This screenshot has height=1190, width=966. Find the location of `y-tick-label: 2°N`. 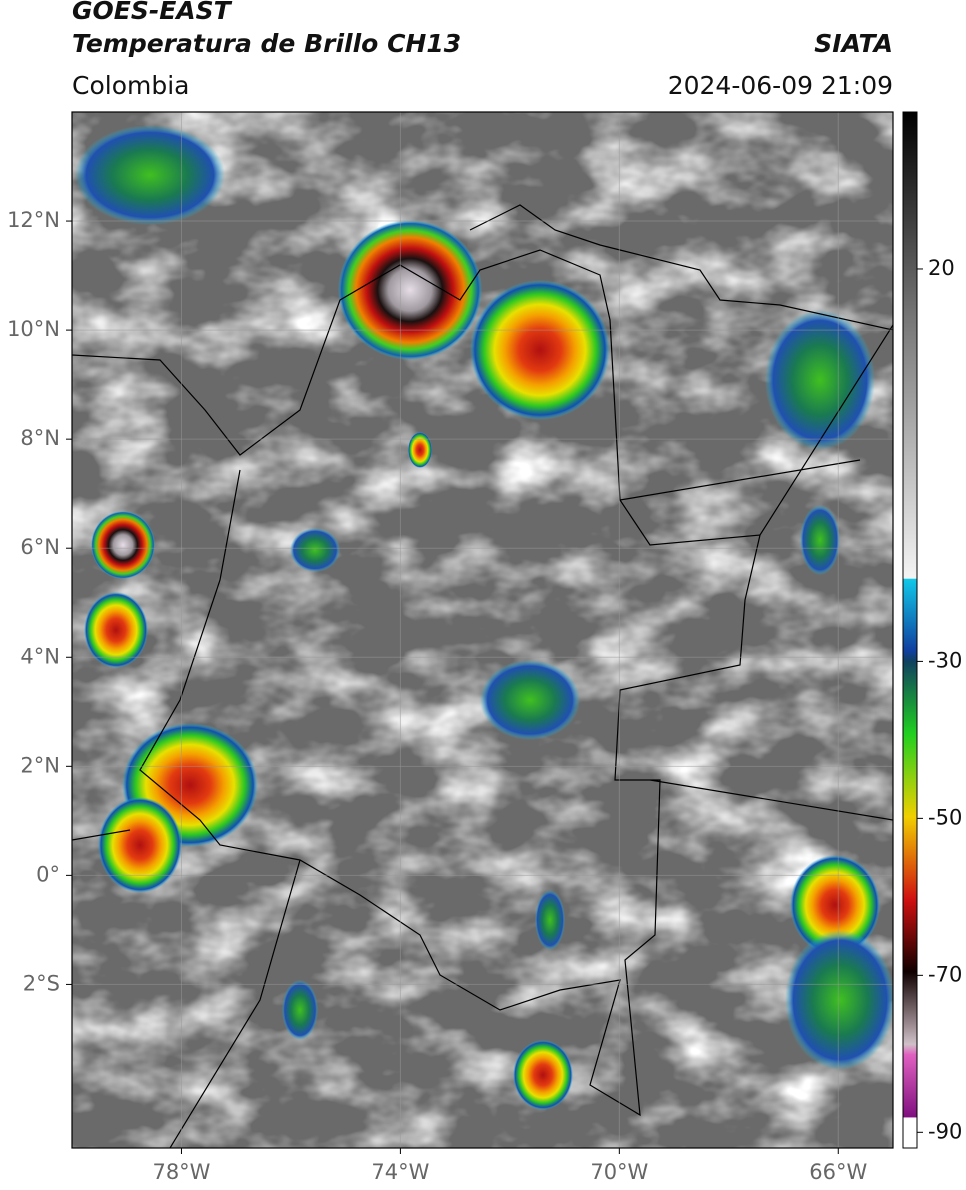

y-tick-label: 2°N is located at coordinates (40, 765).